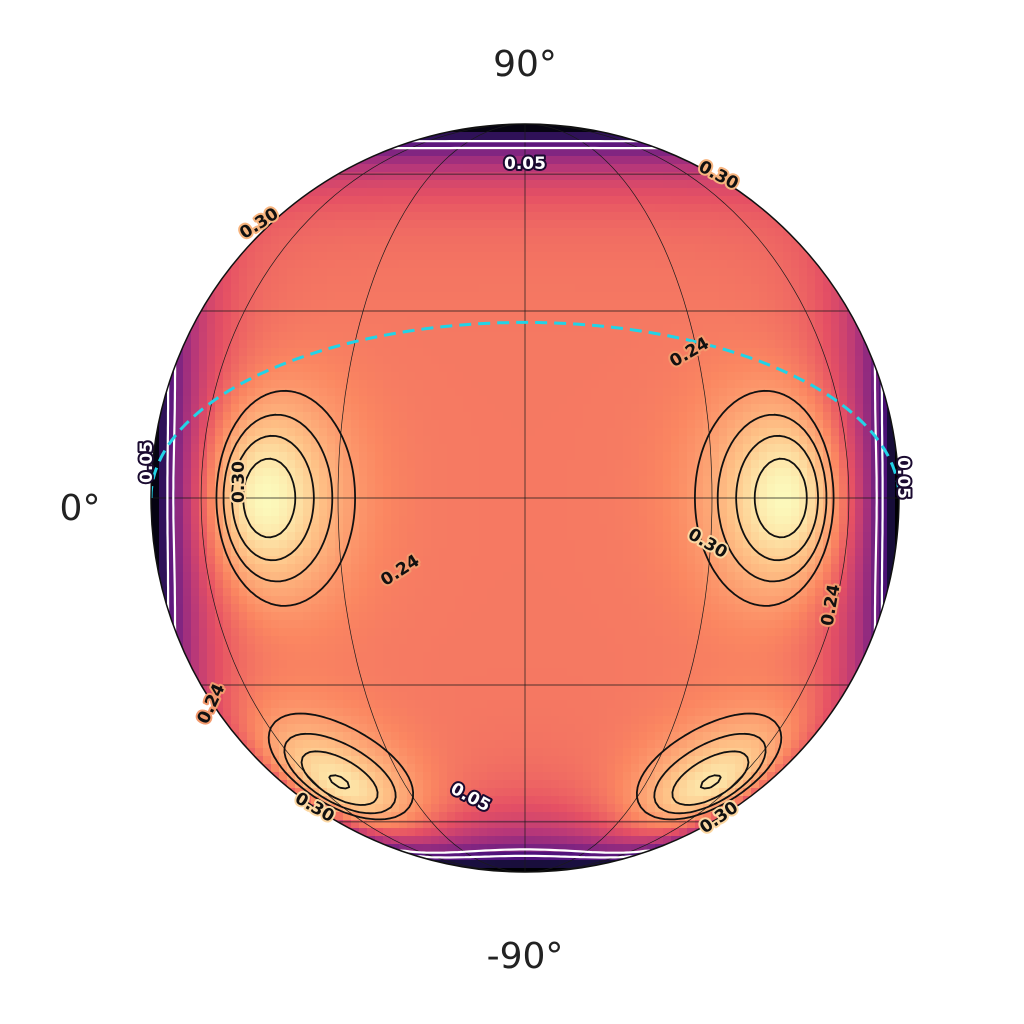 The width and height of the screenshot is (1024, 1024). What do you see at coordinates (80, 508) in the screenshot?
I see `tick-label-left: 0°` at bounding box center [80, 508].